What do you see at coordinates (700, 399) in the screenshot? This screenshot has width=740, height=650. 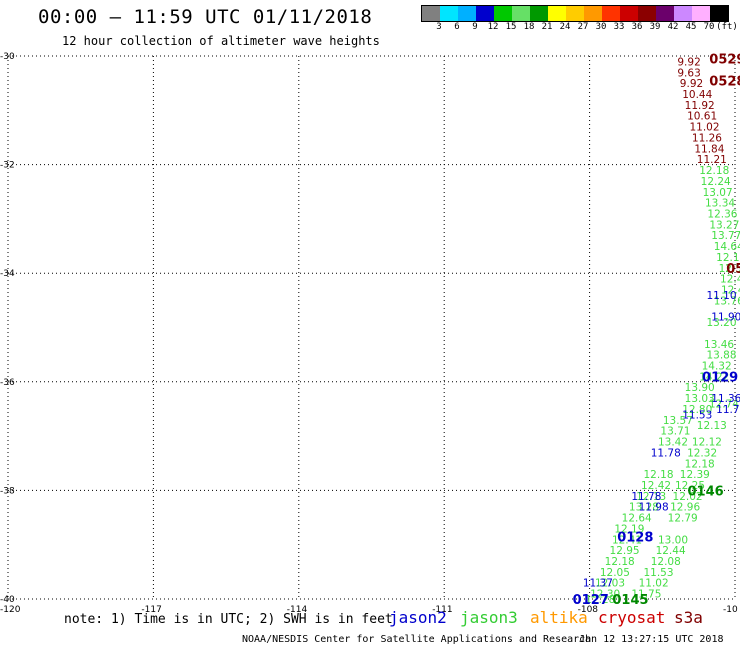 I see `swh-value-label: 13.03` at bounding box center [700, 399].